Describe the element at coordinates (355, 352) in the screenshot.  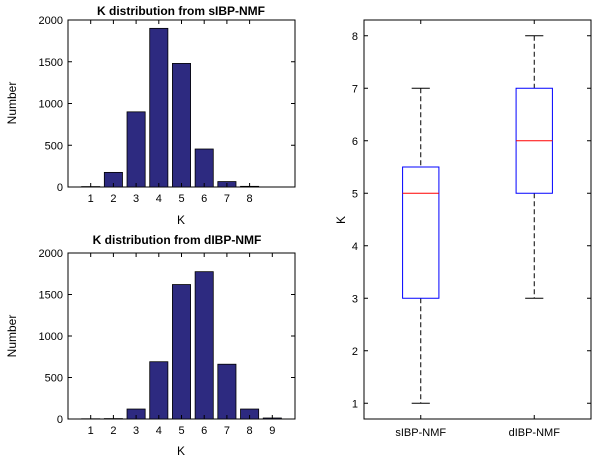
I see `y-tick-label: 2` at that location.